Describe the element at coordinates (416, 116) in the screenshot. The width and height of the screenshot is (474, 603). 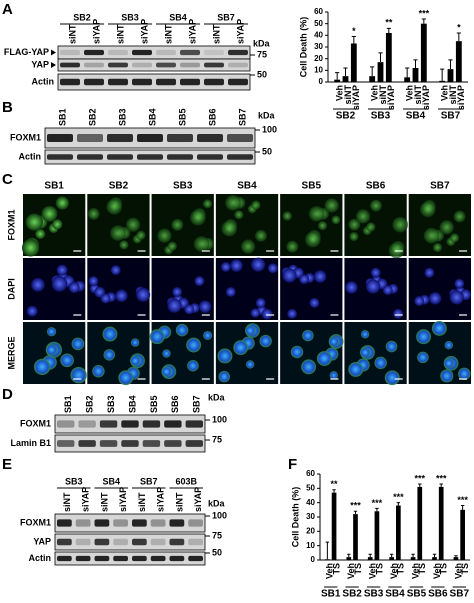
I see `group-label: SB4` at that location.